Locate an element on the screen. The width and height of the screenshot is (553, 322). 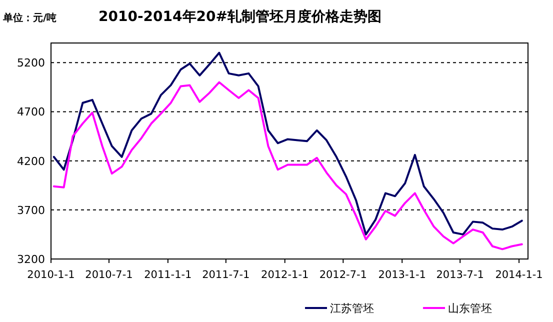
y-tick-label: 5200 is located at coordinates (31, 63).